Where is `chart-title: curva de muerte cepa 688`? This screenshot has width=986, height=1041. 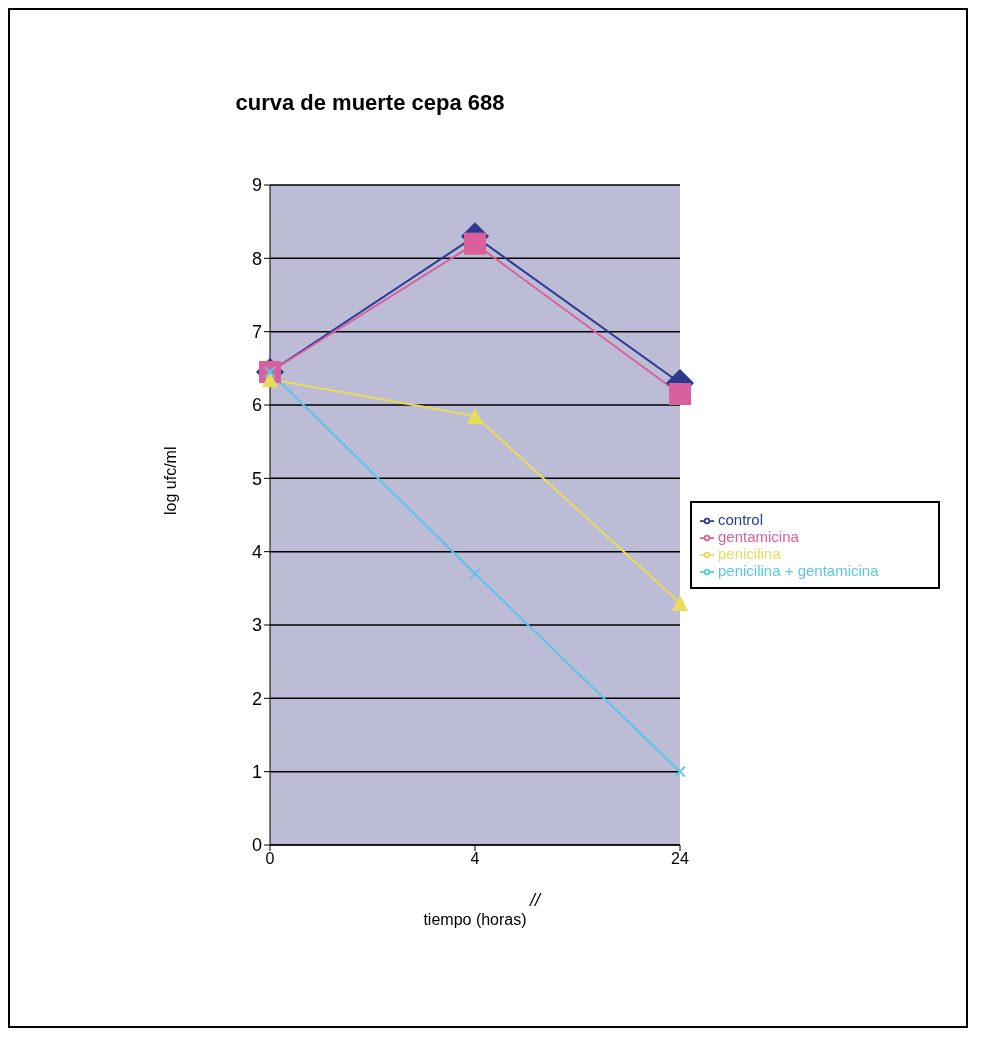
chart-title: curva de muerte cepa 688 is located at coordinates (370, 103).